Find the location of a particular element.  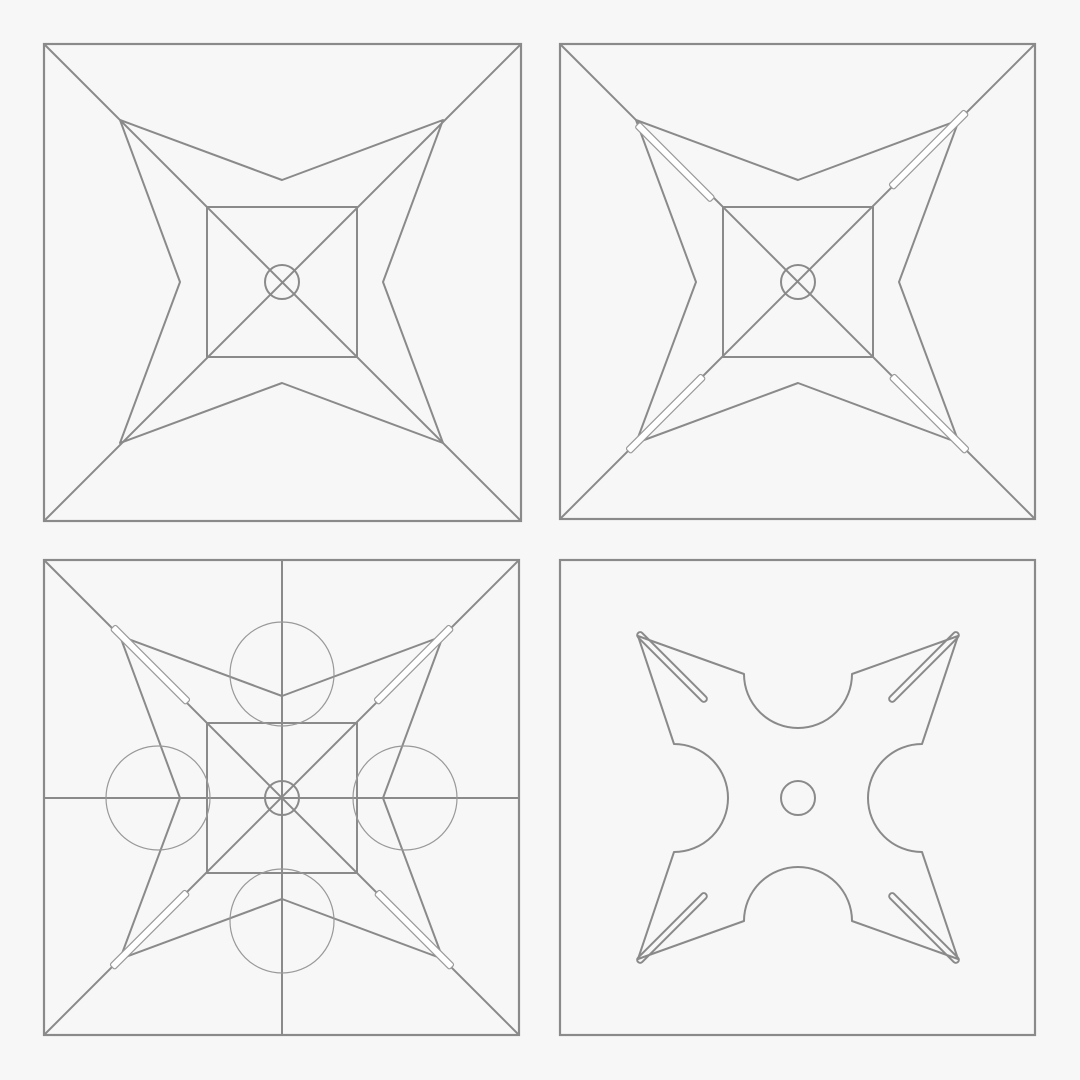

edge-circle-right is located at coordinates (405, 798).